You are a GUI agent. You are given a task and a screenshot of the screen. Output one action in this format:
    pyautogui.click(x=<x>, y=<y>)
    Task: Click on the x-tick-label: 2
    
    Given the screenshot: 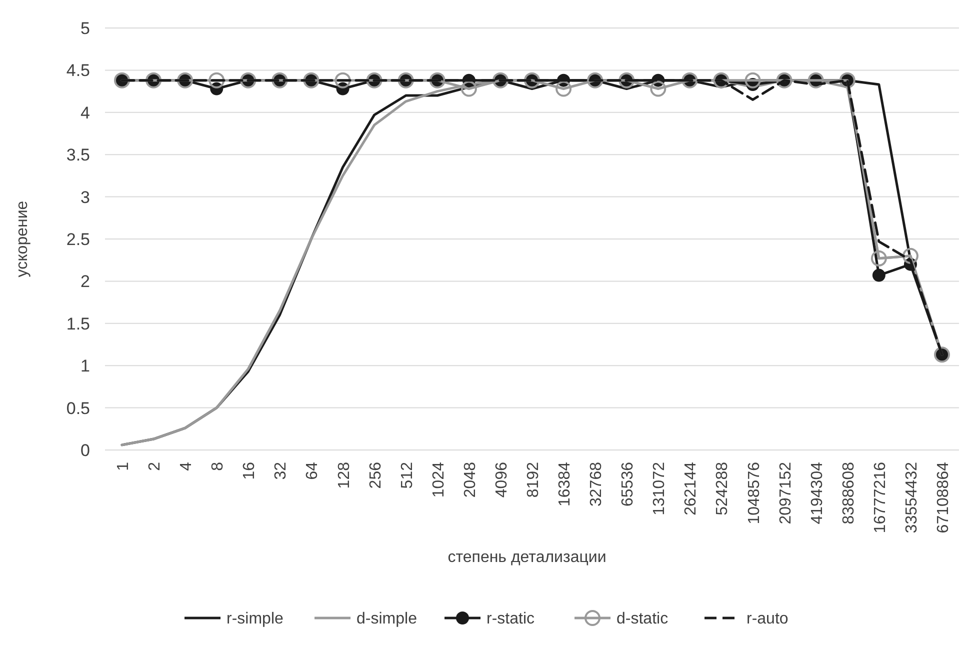 What is the action you would take?
    pyautogui.click(x=155, y=466)
    